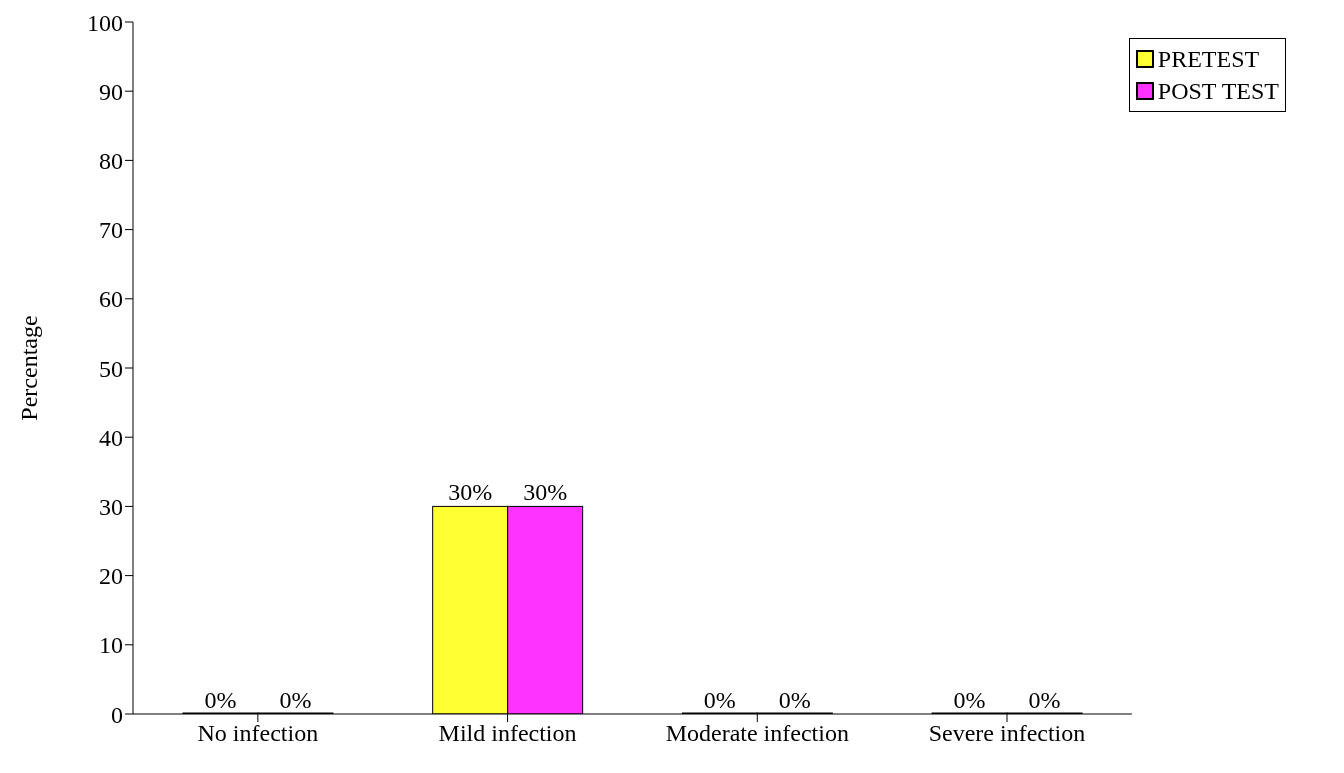 Image resolution: width=1344 pixels, height=773 pixels. I want to click on y-axis-title: Percentage, so click(28, 368).